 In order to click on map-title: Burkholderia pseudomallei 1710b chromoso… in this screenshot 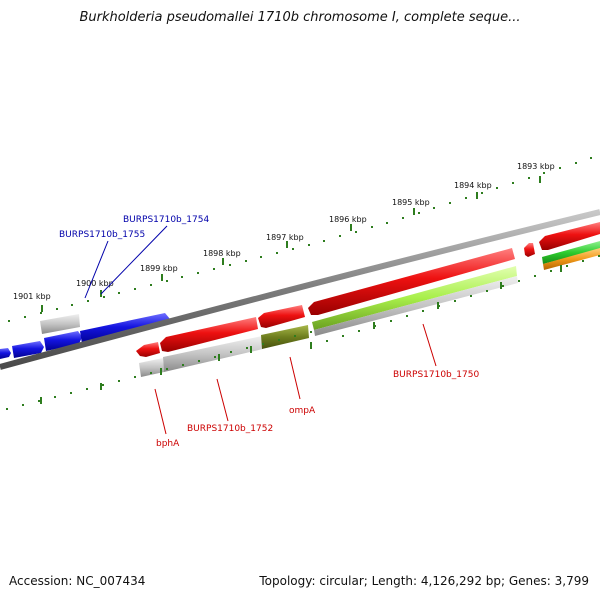, I will do `click(300, 17)`.